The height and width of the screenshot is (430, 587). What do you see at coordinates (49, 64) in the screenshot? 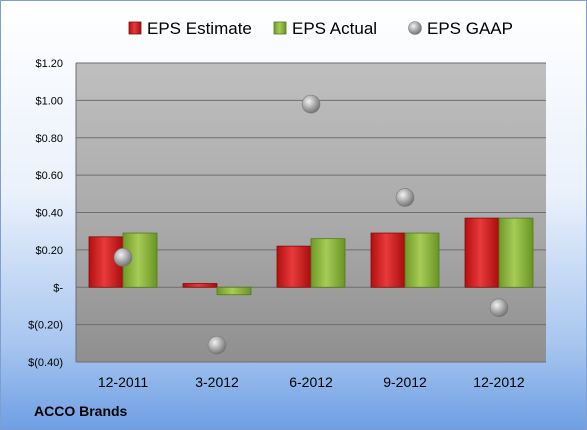
I see `y-tick-label: $1.20` at bounding box center [49, 64].